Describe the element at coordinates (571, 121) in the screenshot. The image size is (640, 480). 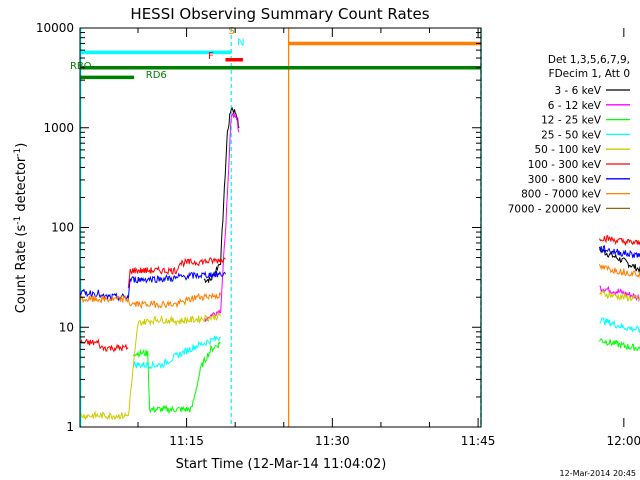
I see `legend-label-12-25-kev: 12 - 25 keV` at that location.